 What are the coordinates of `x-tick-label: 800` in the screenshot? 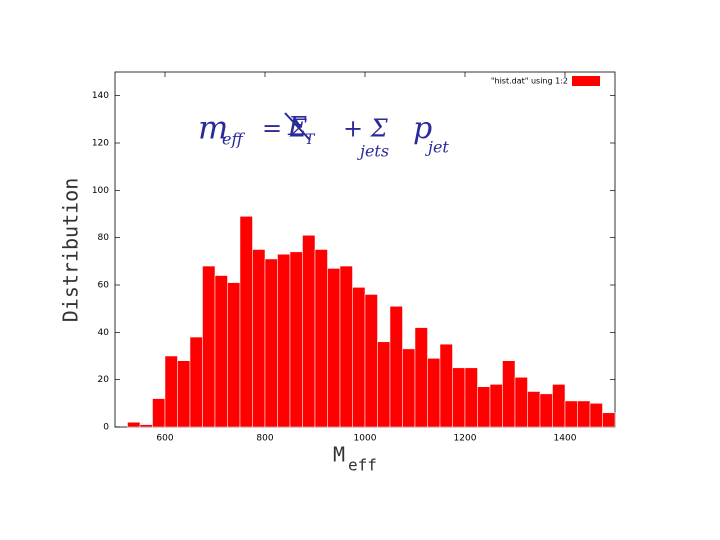 It's located at (264, 439).